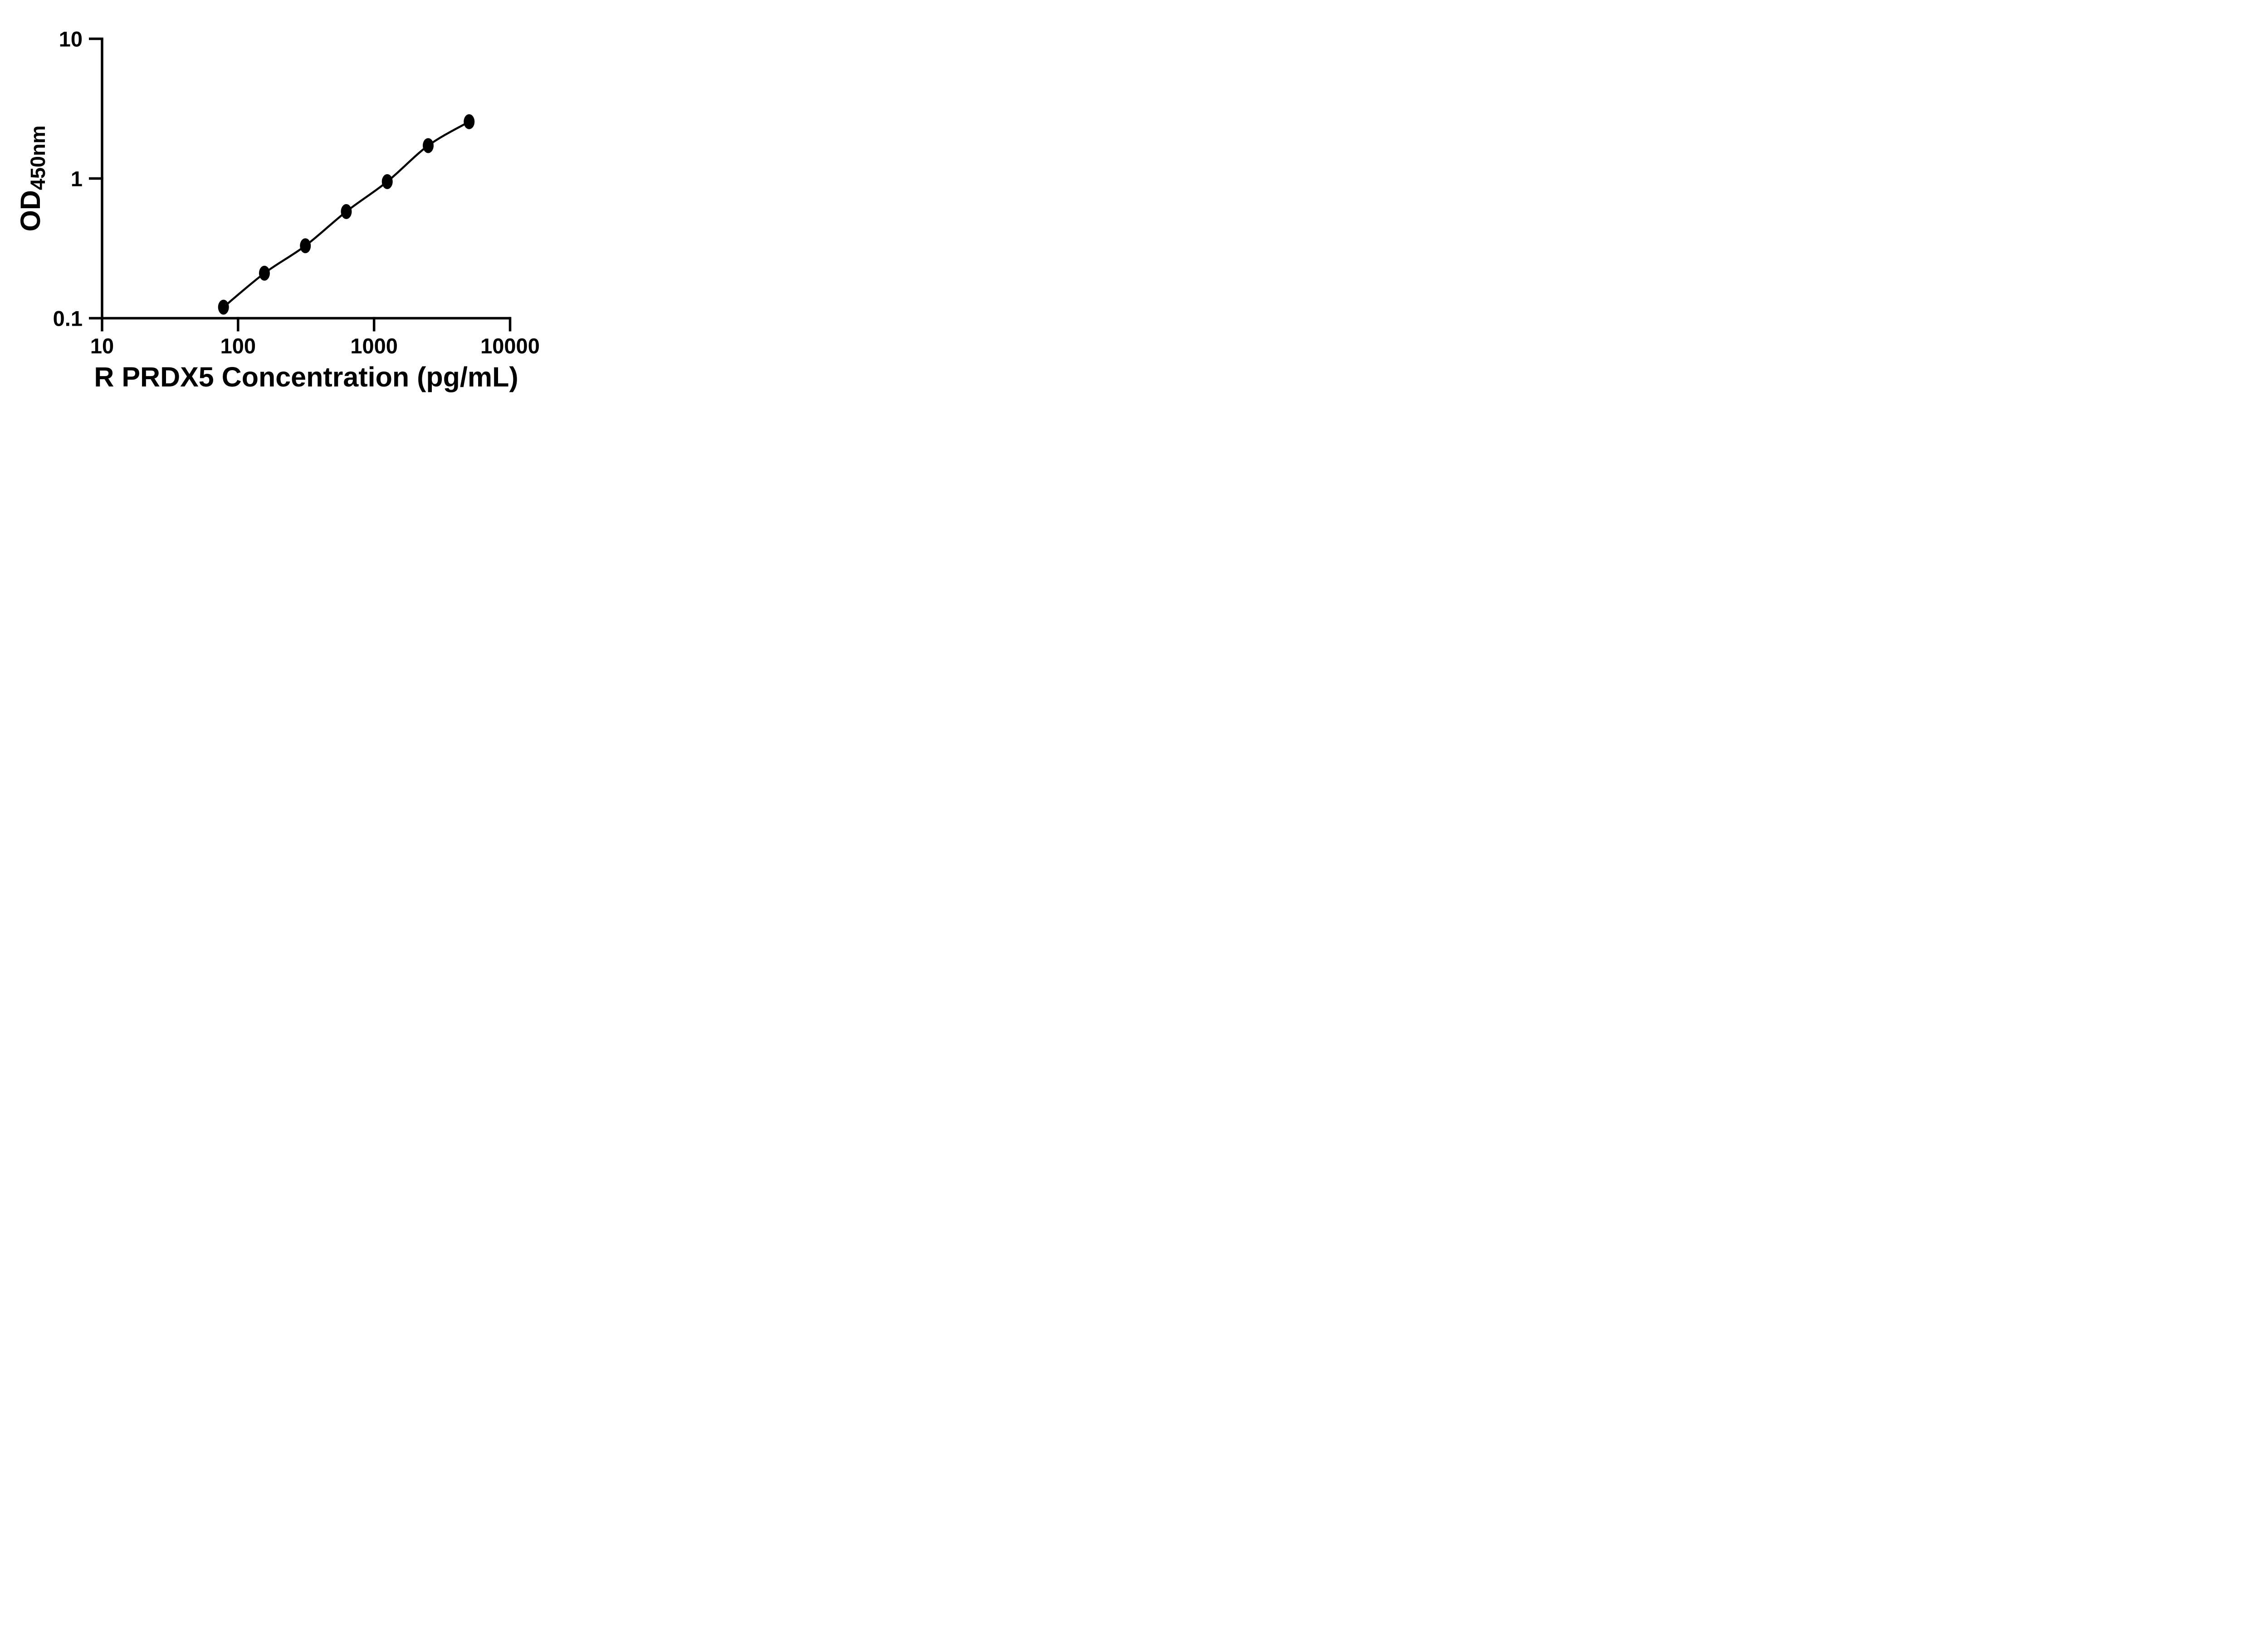 This screenshot has width=2268, height=1633. What do you see at coordinates (374, 346) in the screenshot?
I see `x-tick-label-1000: 1000` at bounding box center [374, 346].